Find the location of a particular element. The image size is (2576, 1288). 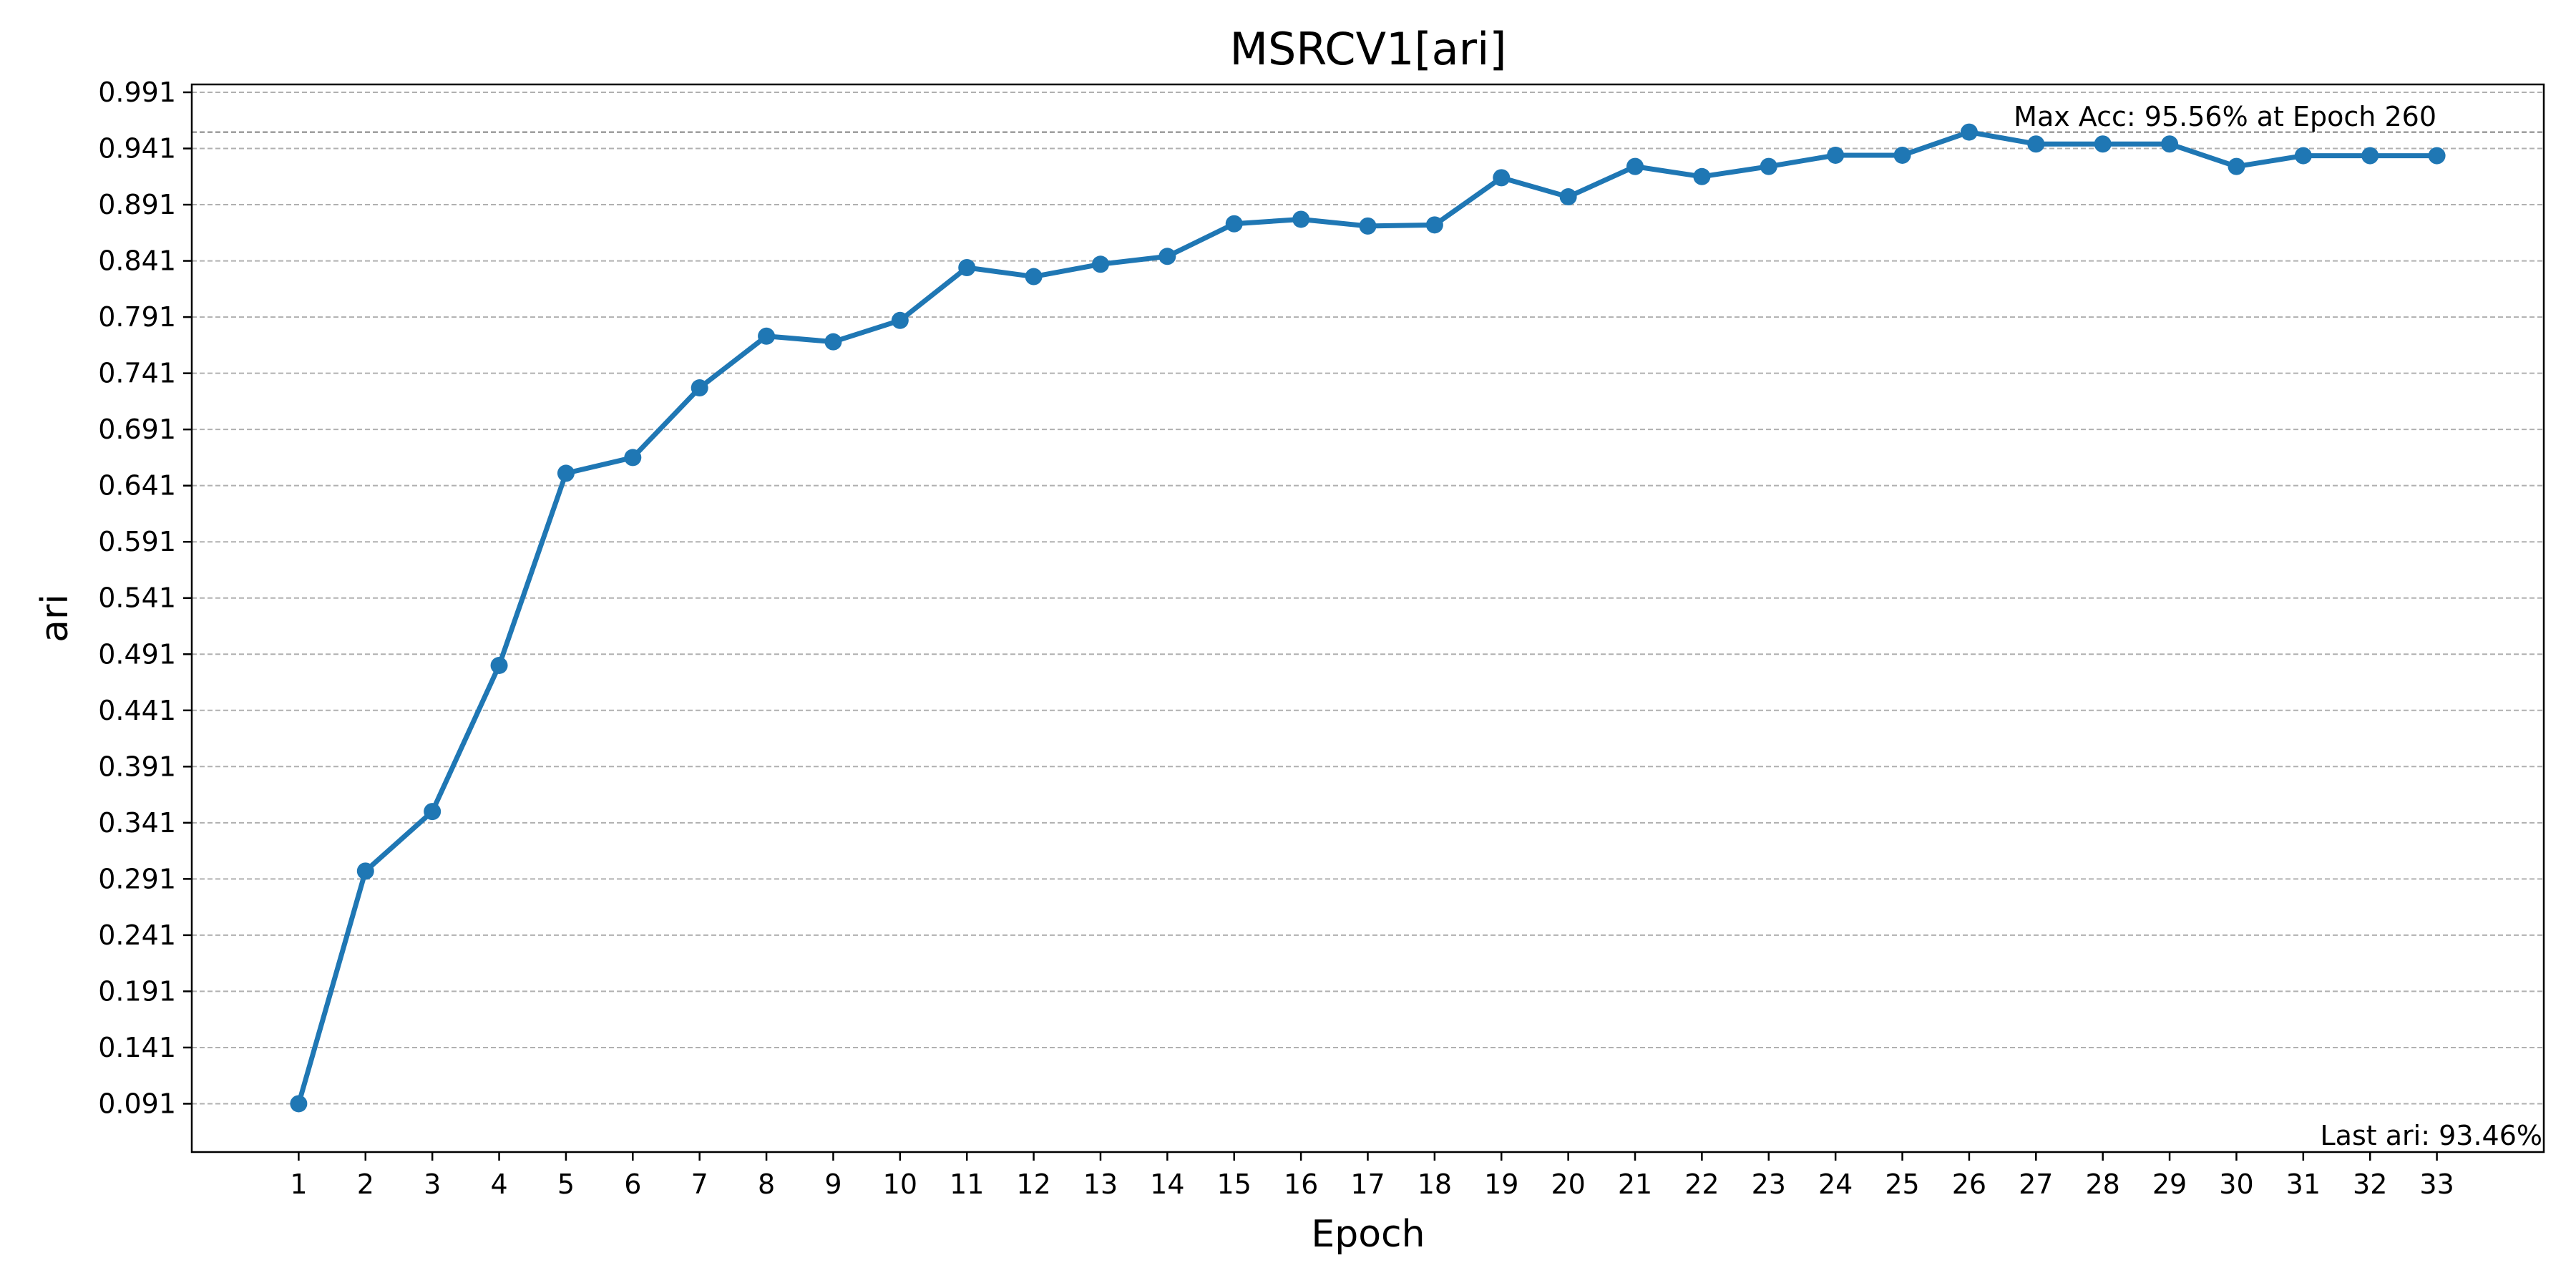

y-tick-label: 0.791 is located at coordinates (137, 317).